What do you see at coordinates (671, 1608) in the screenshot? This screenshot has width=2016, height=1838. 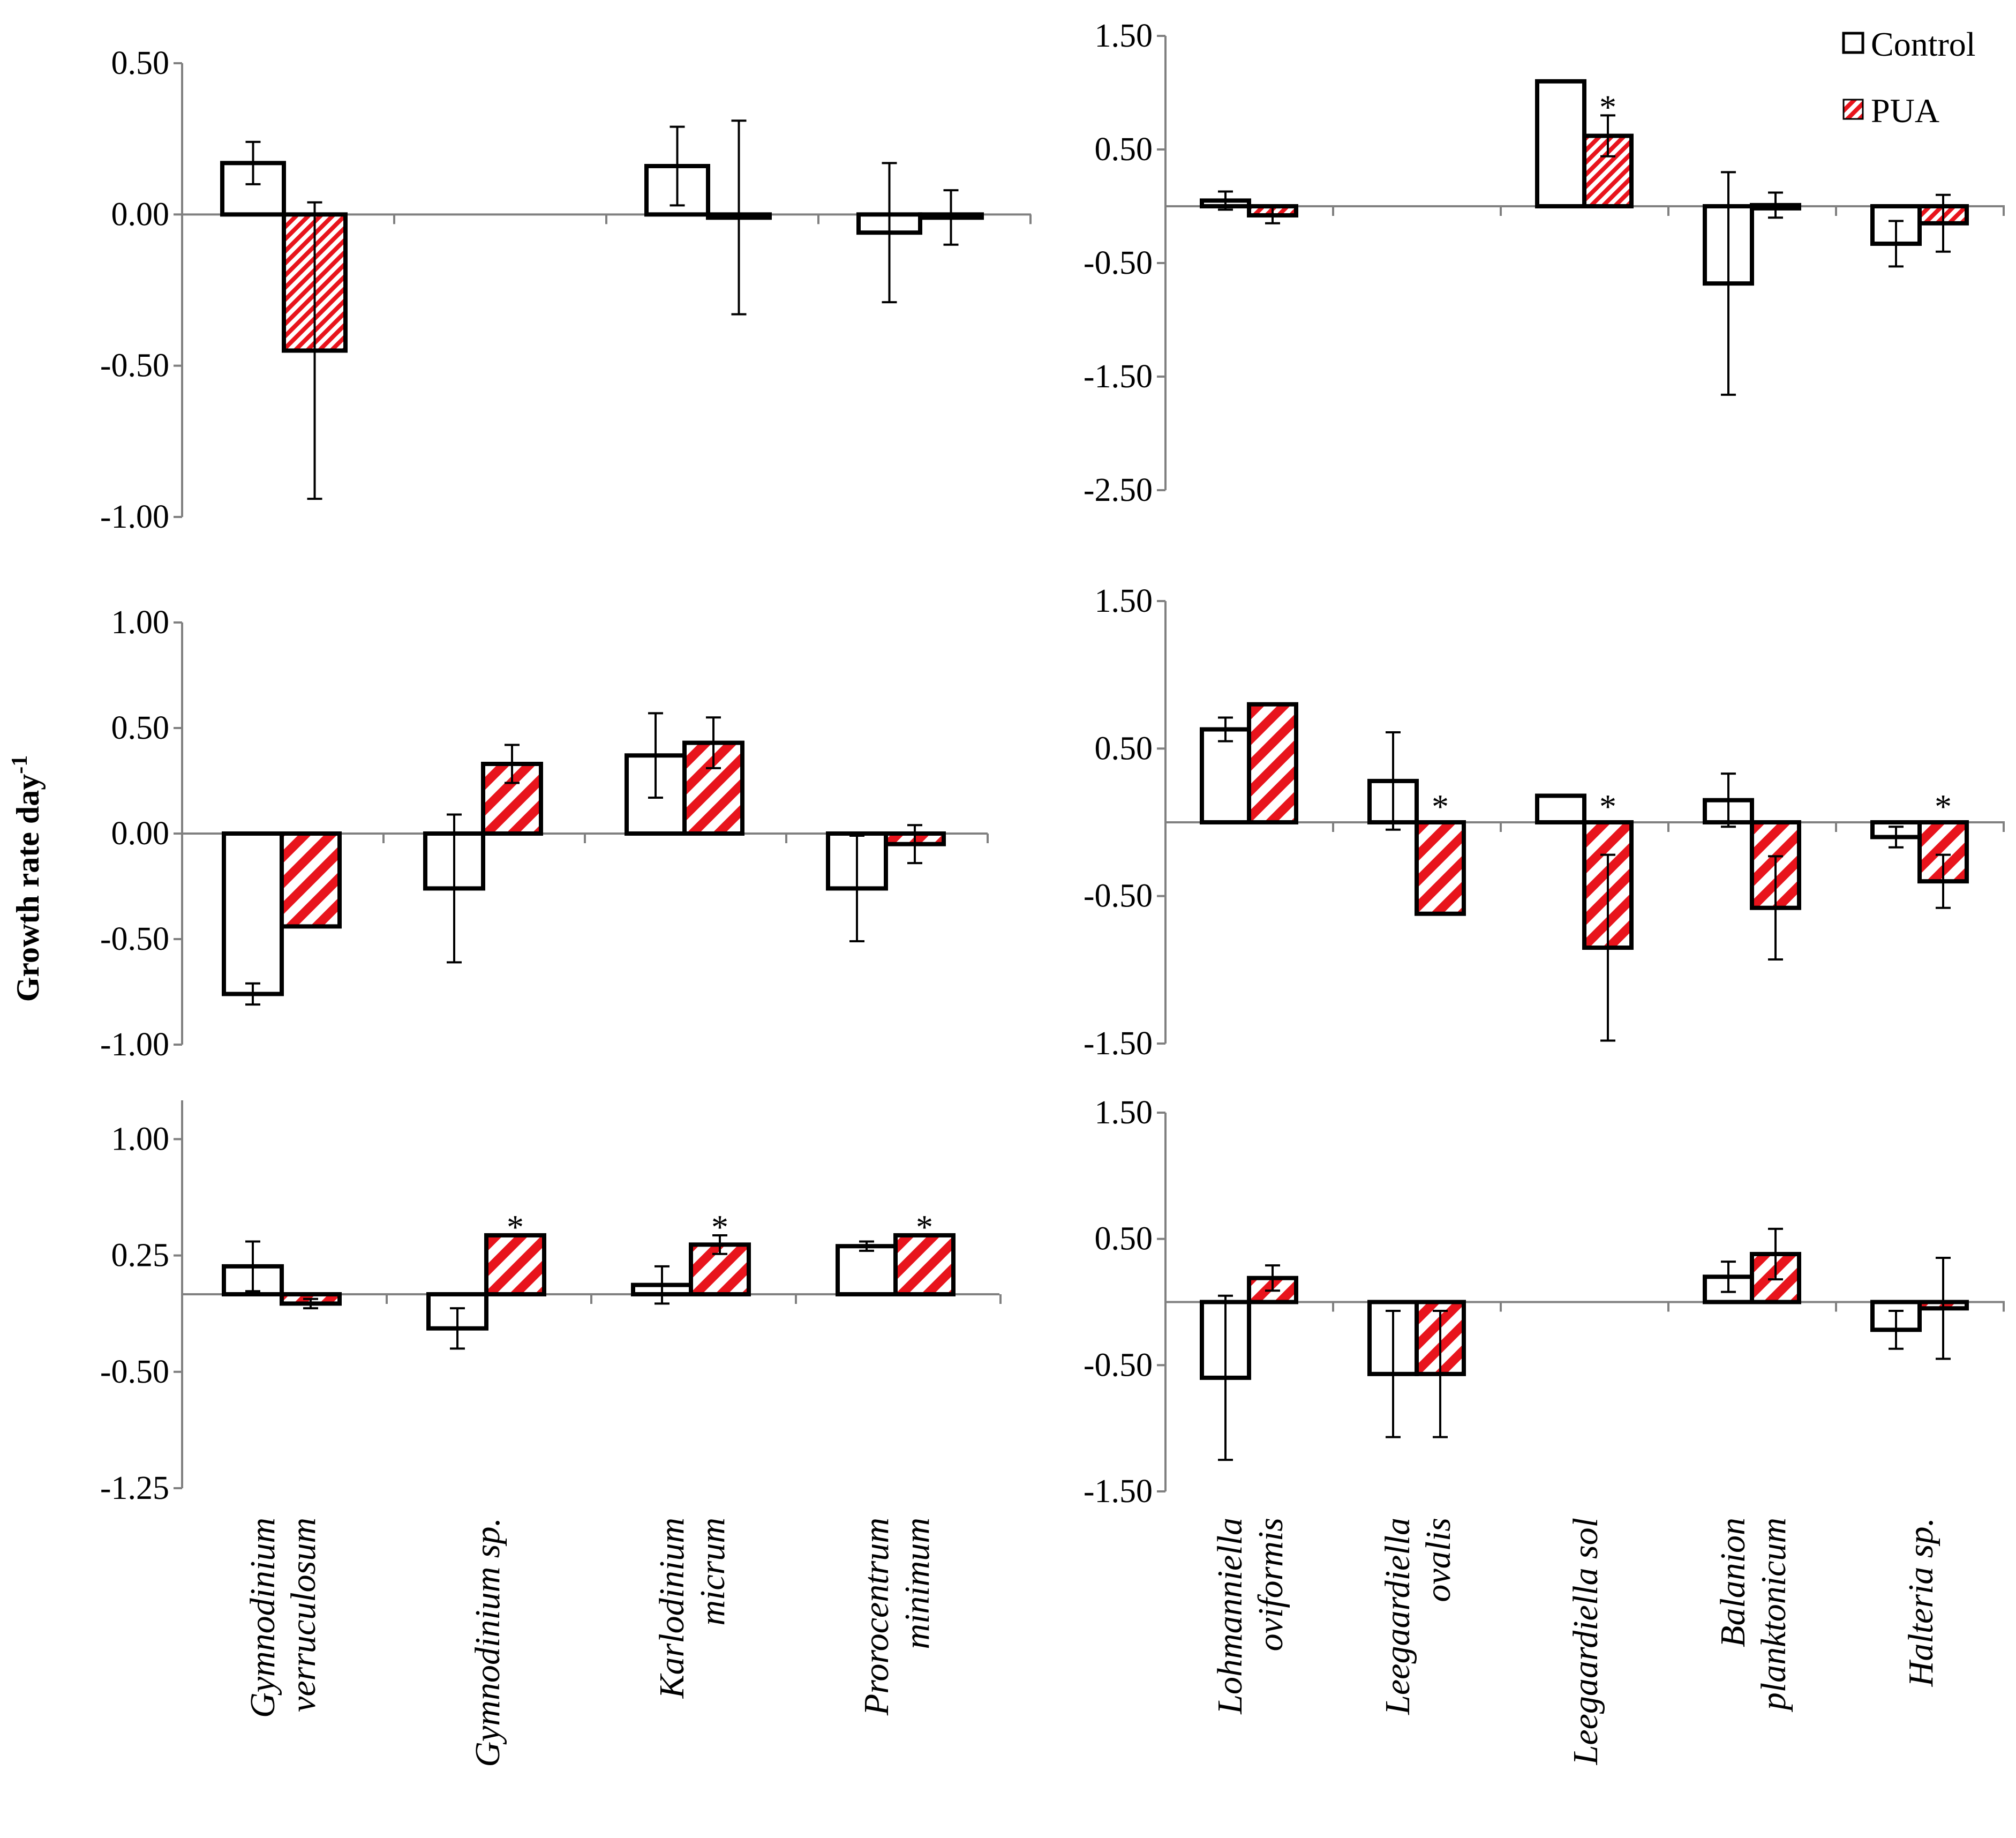 I see `category-label-line: Karlodinium` at bounding box center [671, 1608].